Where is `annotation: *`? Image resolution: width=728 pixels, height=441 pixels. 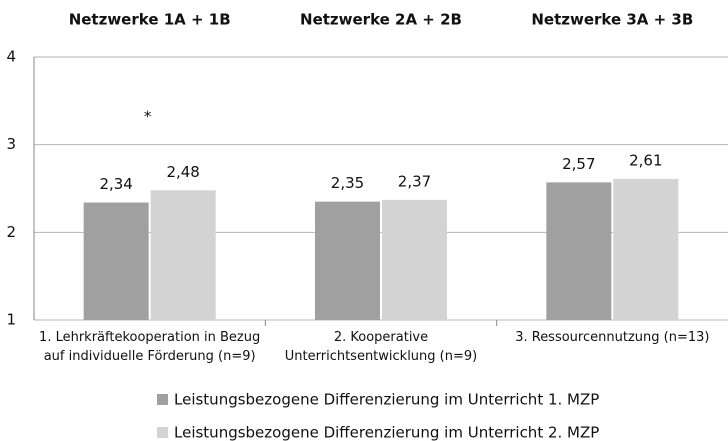 annotation: * is located at coordinates (148, 117).